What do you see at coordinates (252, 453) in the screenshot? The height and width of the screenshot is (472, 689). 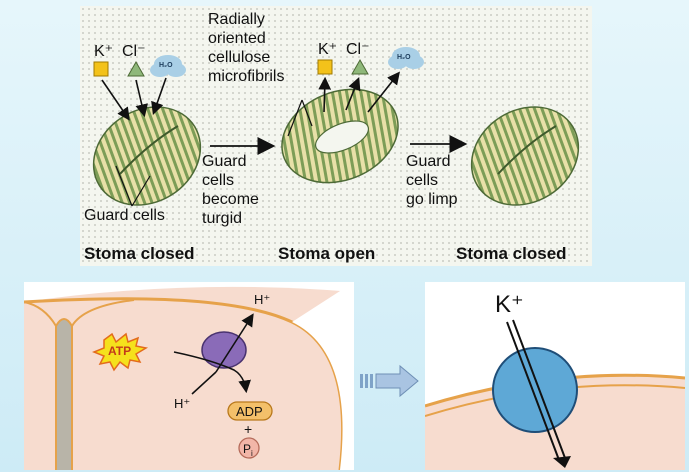 I see `phosphate-subscript: i` at bounding box center [252, 453].